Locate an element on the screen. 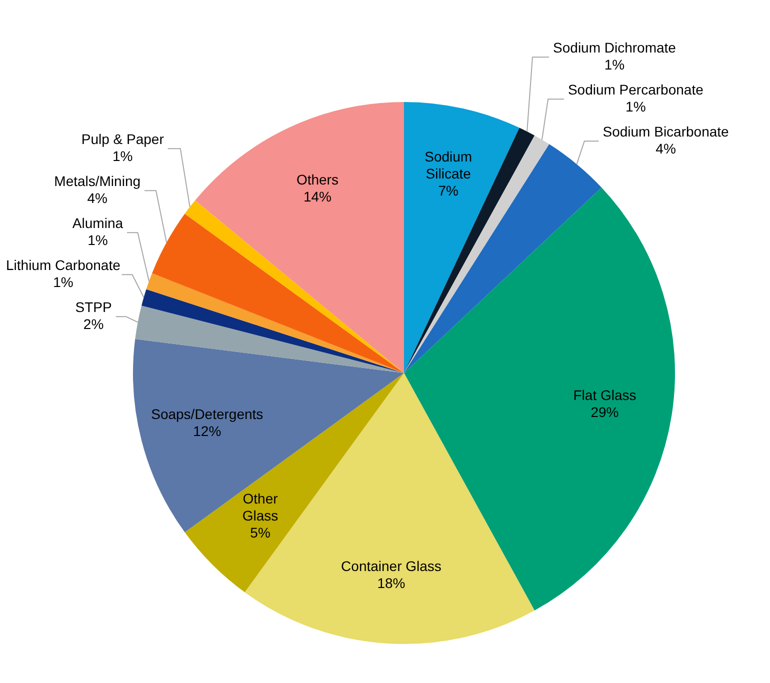 This screenshot has width=770, height=683. slice-label: Container Glass is located at coordinates (391, 566).